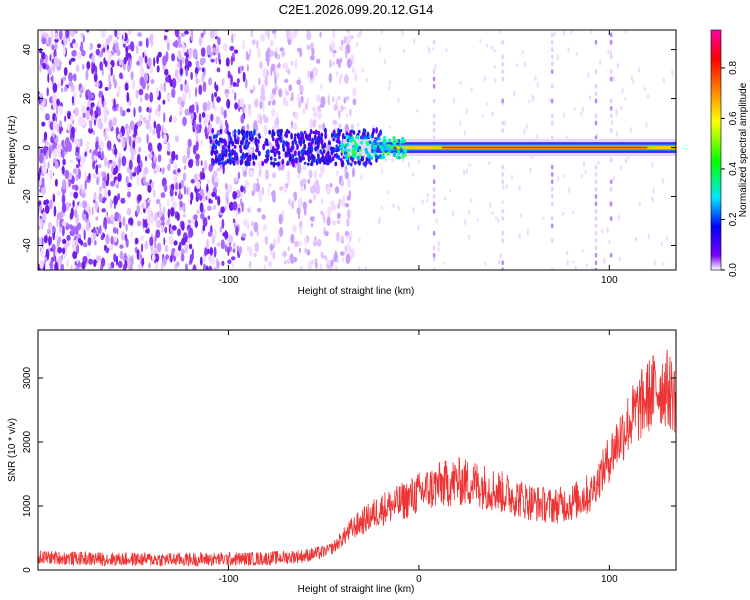 The image size is (750, 600). What do you see at coordinates (419, 579) in the screenshot?
I see `snr-x-tick-label: 0` at bounding box center [419, 579].